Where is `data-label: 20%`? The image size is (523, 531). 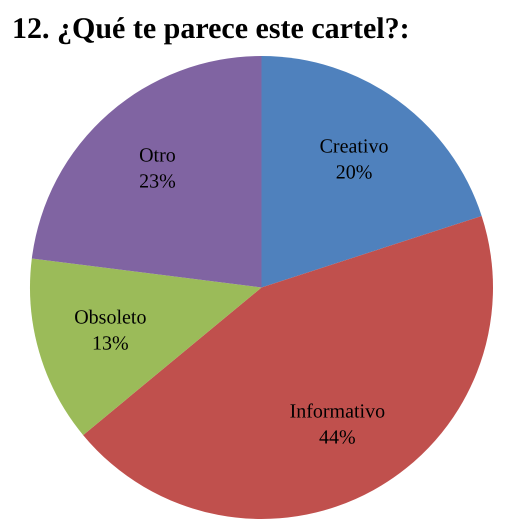
data-label: 20% is located at coordinates (354, 172).